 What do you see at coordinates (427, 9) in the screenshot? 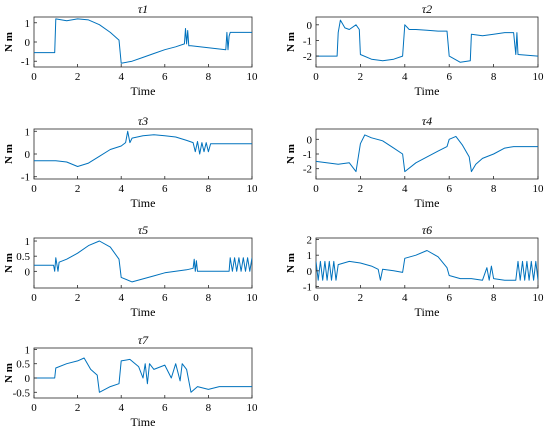
I see `subplot-title: τ2` at bounding box center [427, 9].